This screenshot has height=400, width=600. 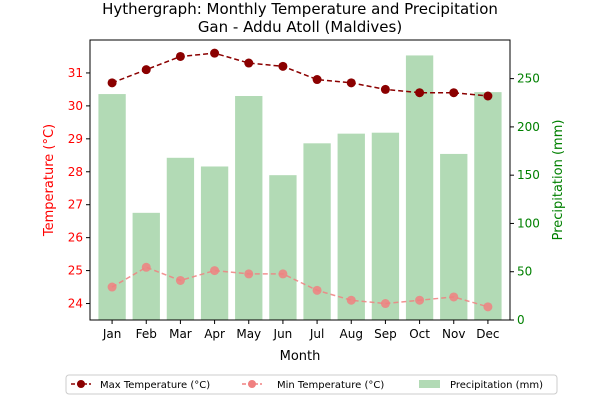 I want to click on y-left-tick-label: 27, so click(x=75, y=205).